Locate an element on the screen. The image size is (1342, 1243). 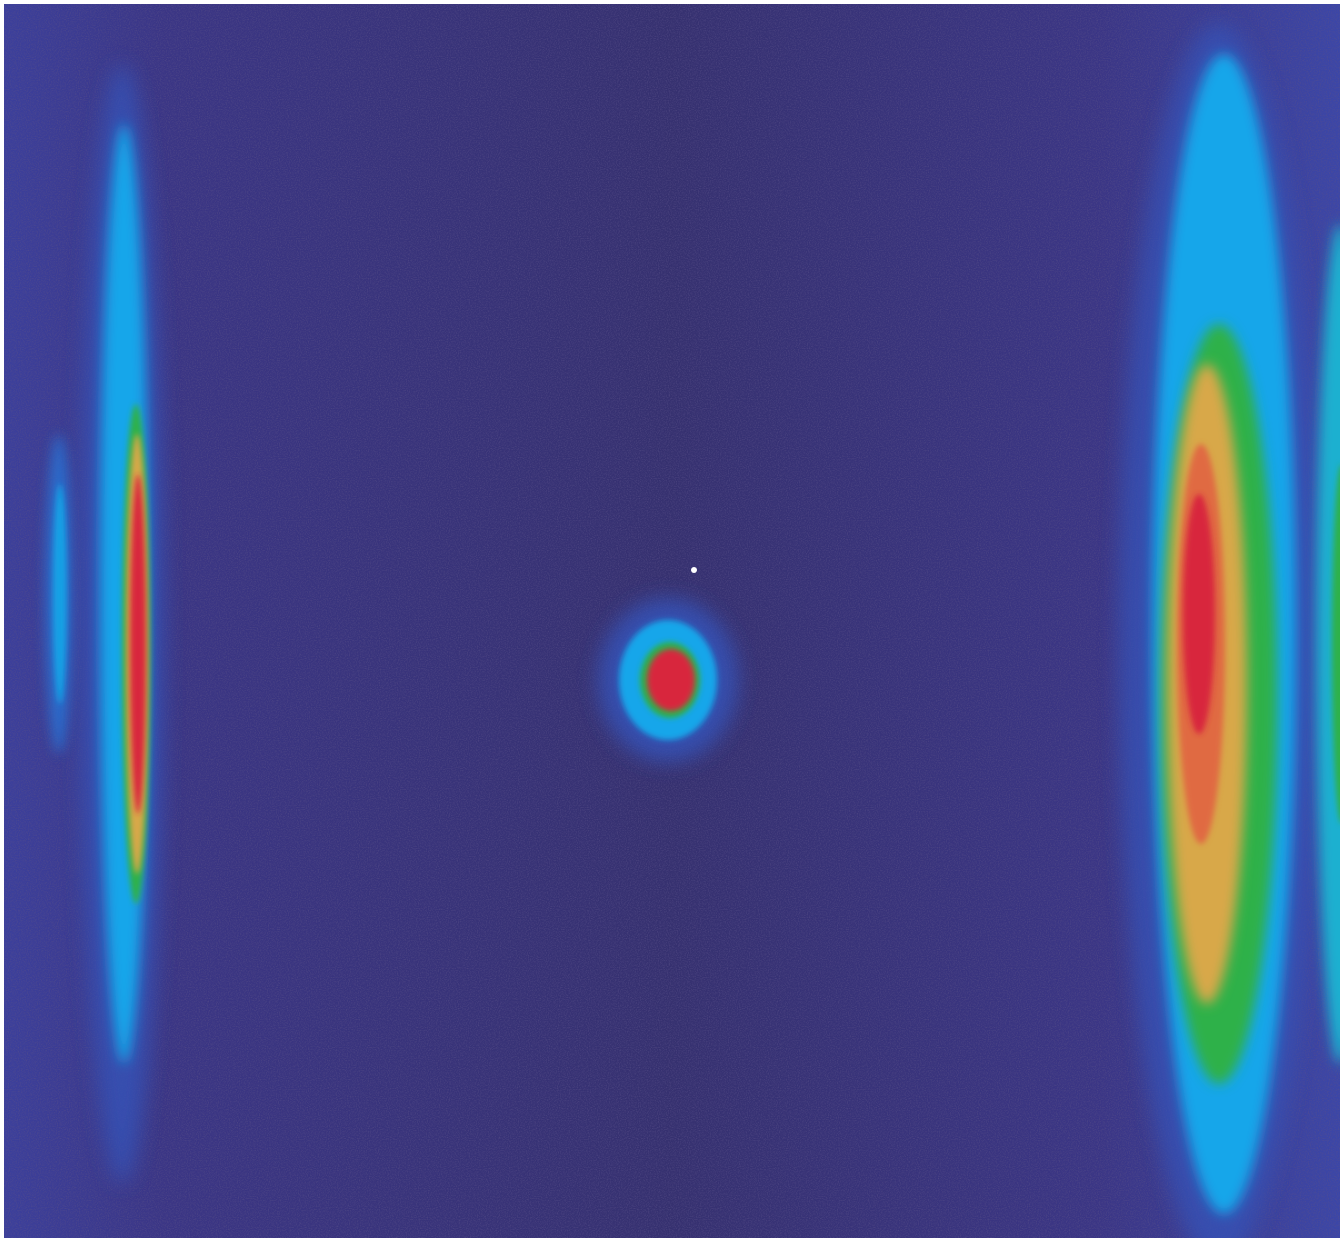
right-streak is located at coordinates (1219, 631).